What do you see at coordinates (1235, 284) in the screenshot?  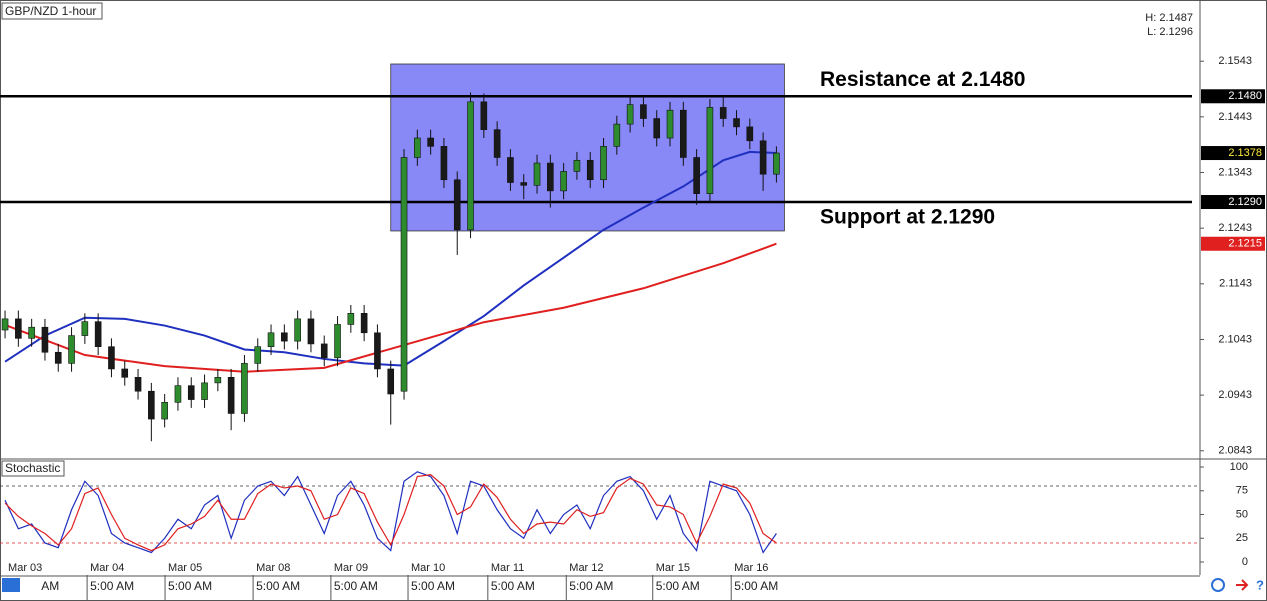 I see `y-tick-label: 2.1143` at bounding box center [1235, 284].